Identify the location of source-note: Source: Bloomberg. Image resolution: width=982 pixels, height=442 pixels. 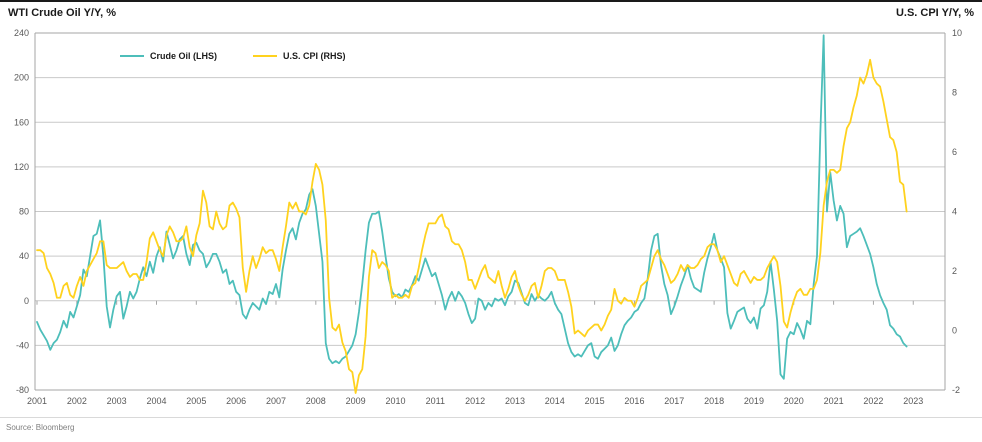
(40, 427).